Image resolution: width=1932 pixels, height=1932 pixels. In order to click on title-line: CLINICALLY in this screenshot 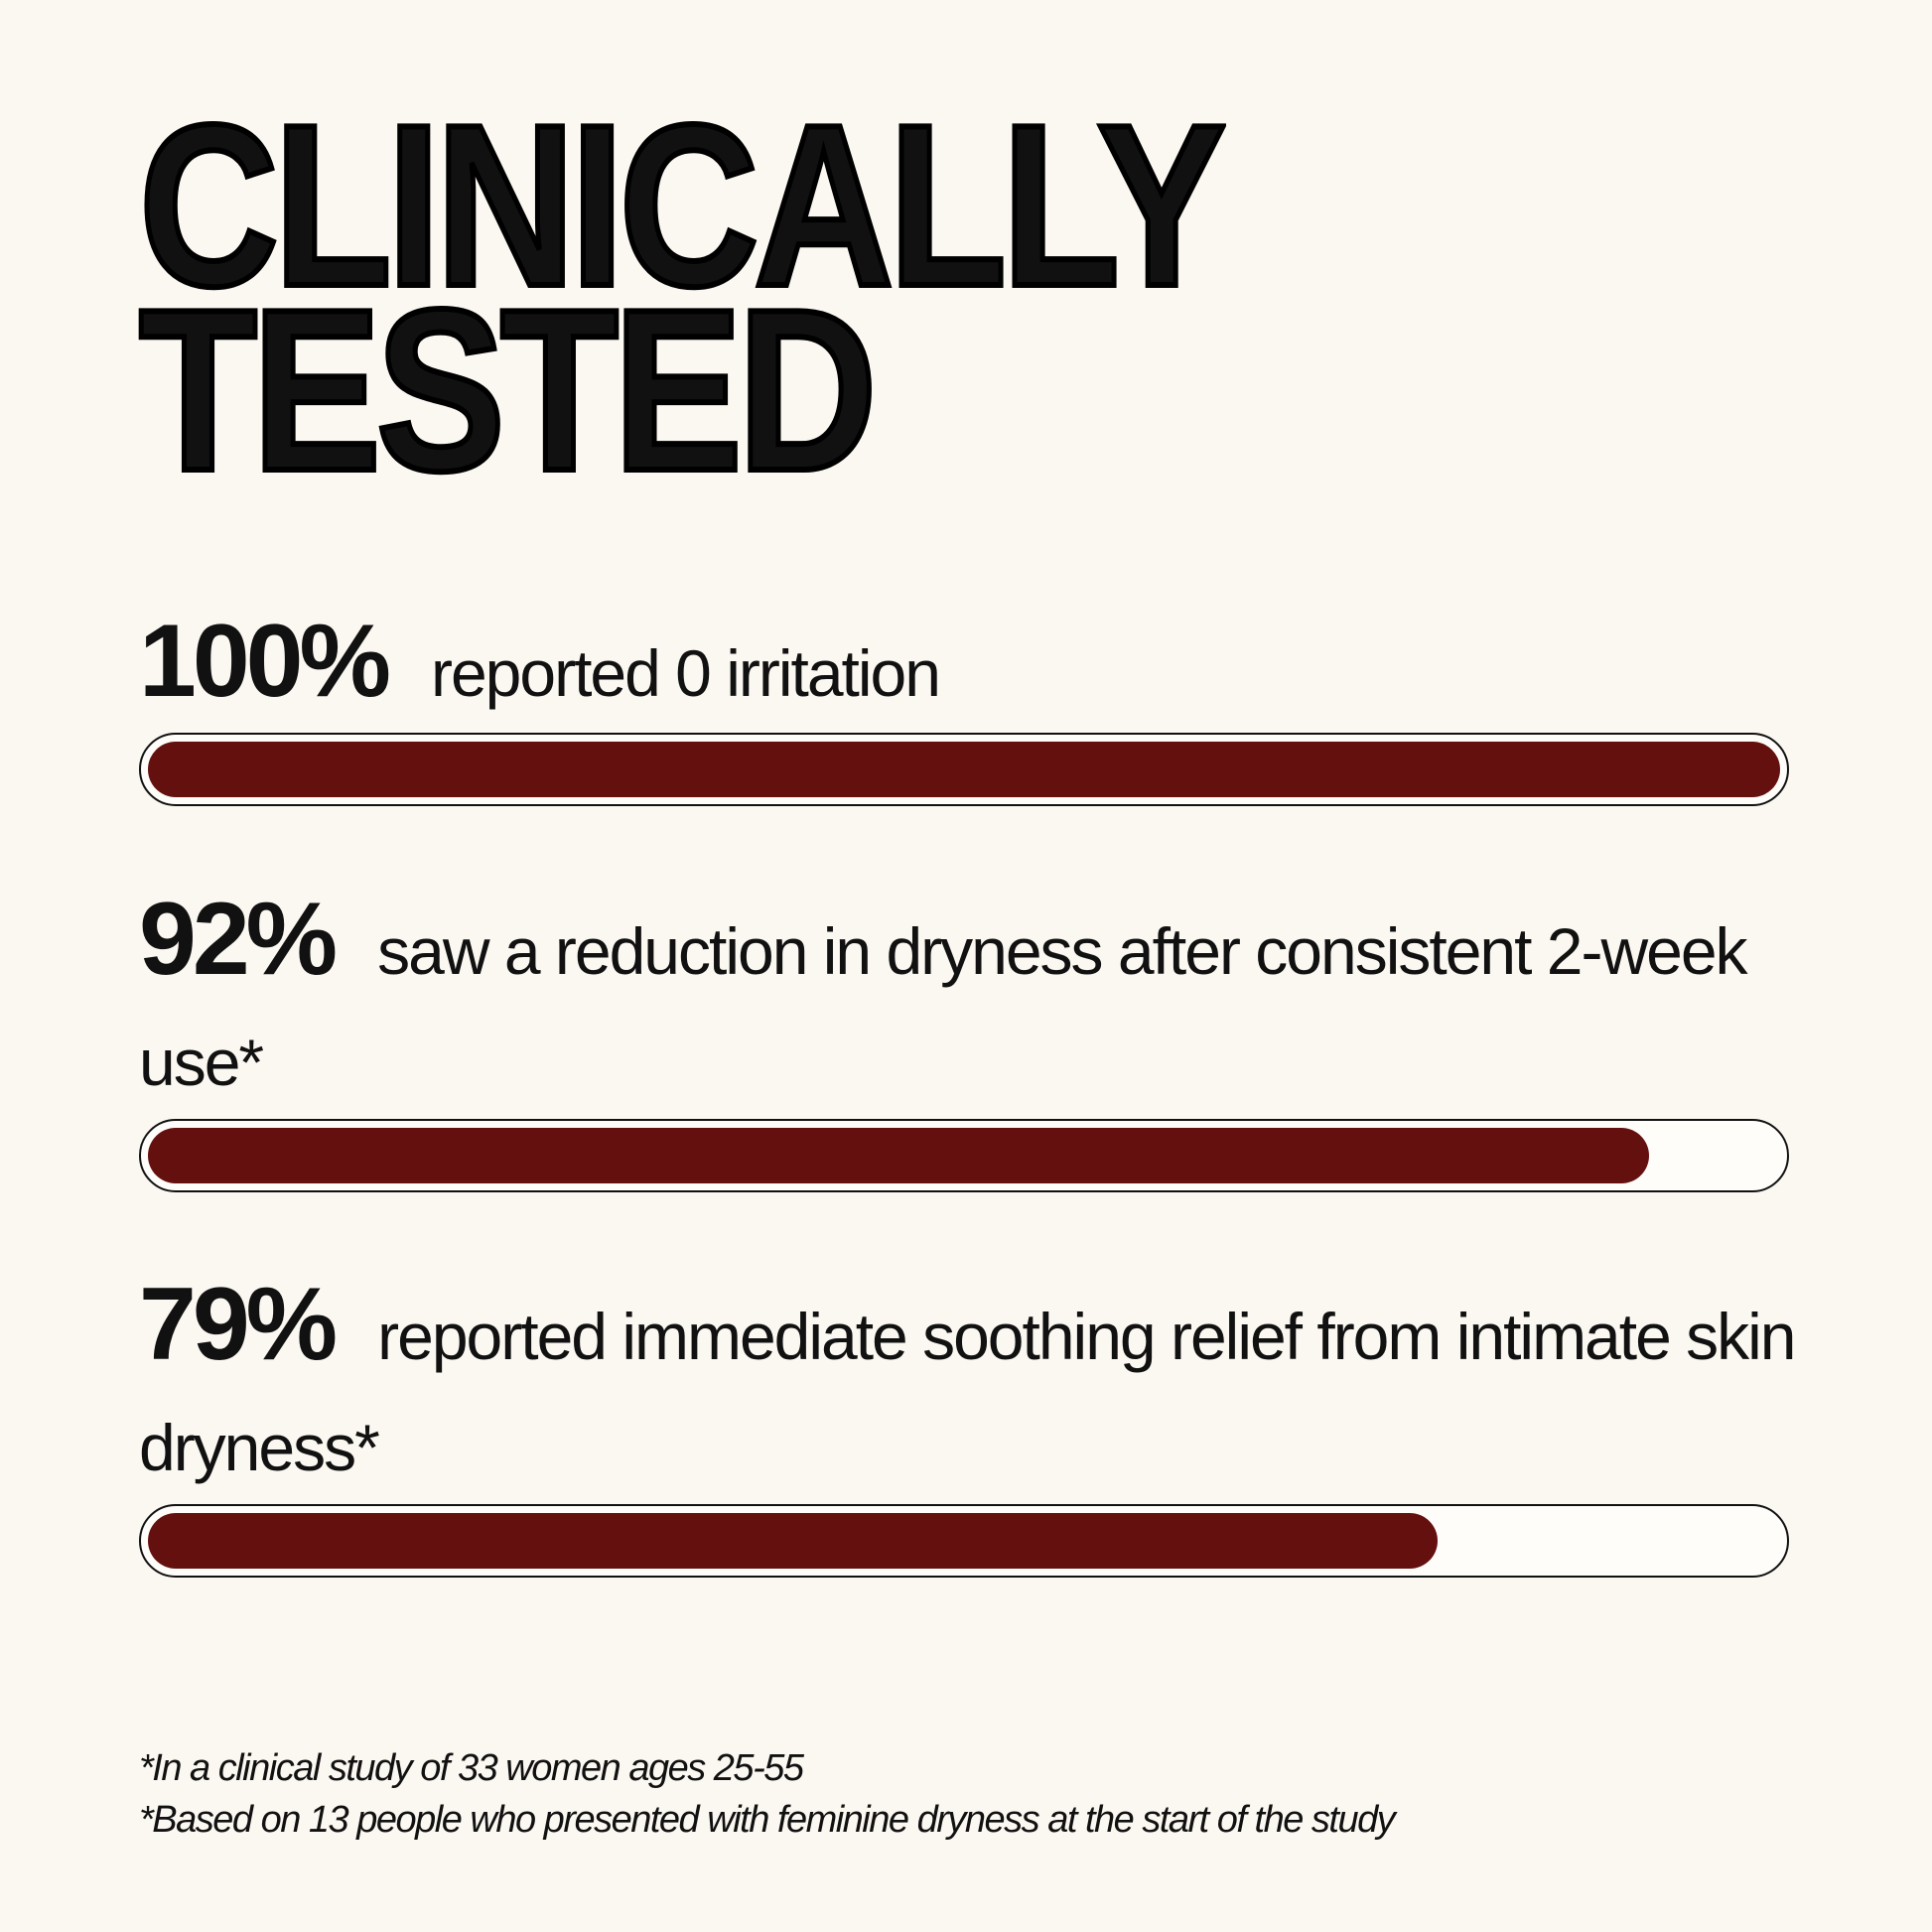, I will do `click(682, 206)`.